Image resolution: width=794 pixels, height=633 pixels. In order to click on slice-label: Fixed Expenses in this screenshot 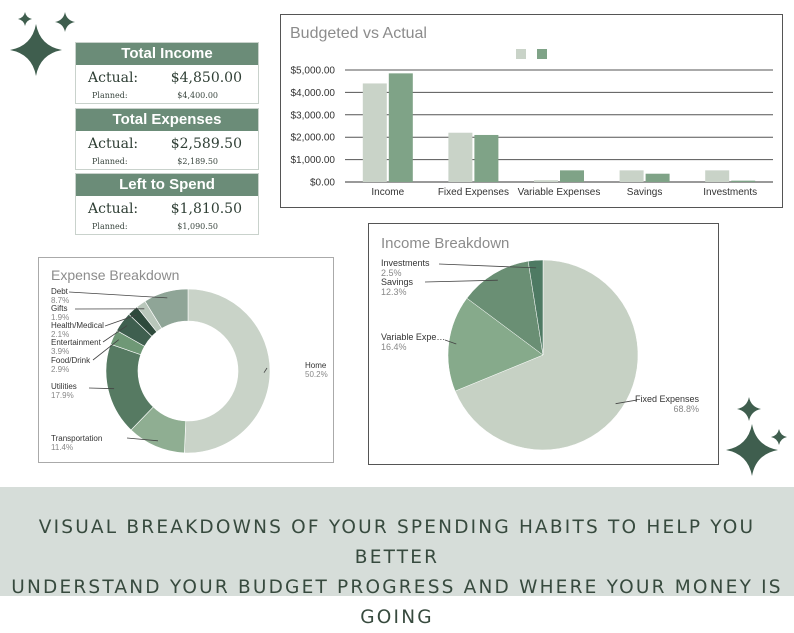, I will do `click(667, 399)`.